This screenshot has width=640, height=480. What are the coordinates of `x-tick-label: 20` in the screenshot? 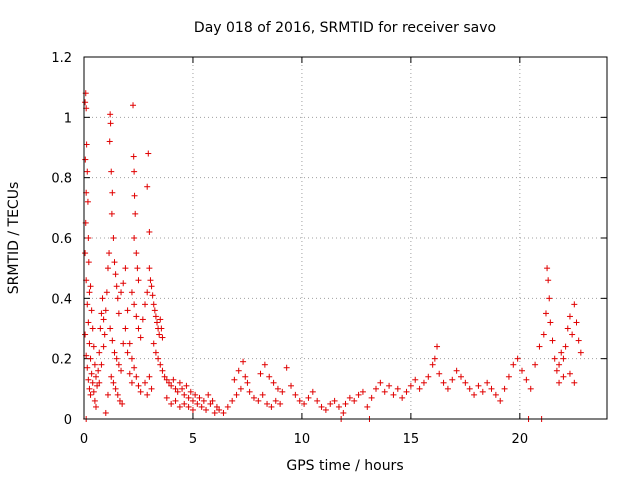 It's located at (520, 439).